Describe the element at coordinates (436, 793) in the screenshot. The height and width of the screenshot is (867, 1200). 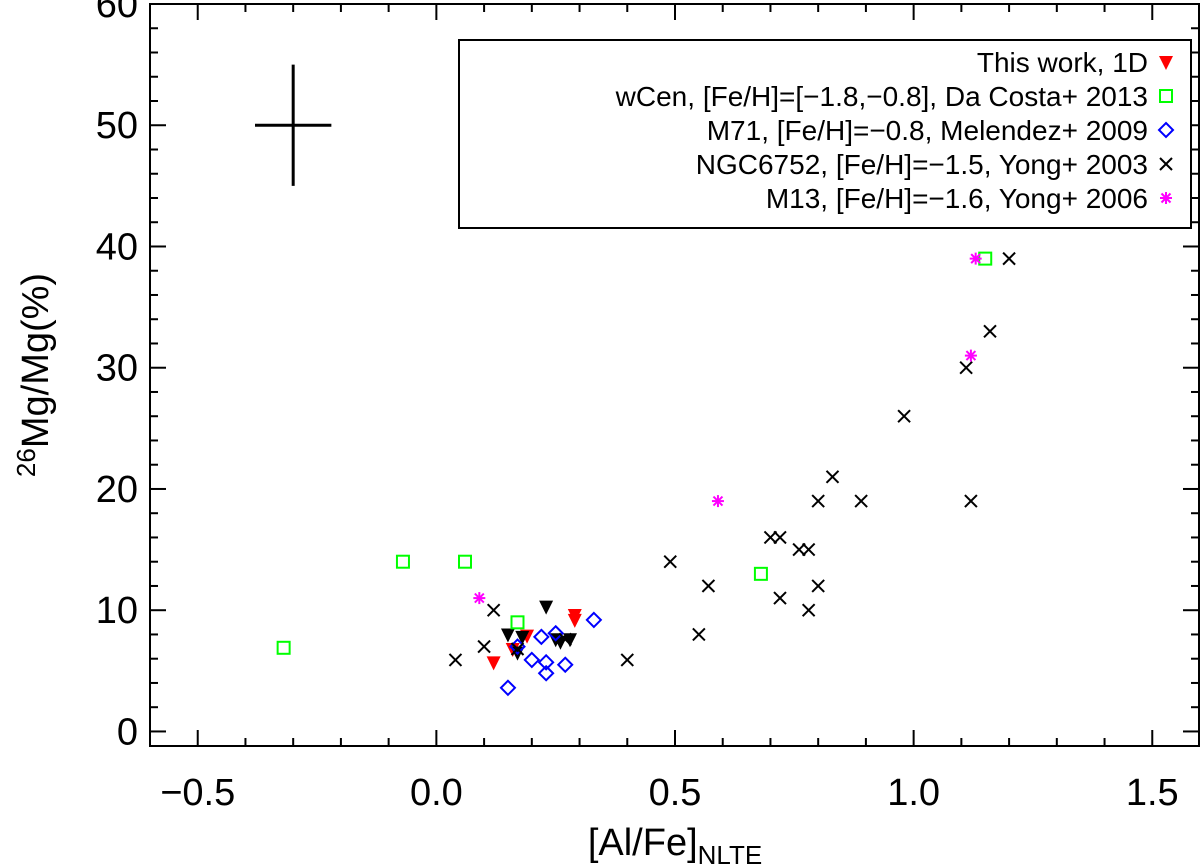
I see `x-tick-label: 0.0` at that location.